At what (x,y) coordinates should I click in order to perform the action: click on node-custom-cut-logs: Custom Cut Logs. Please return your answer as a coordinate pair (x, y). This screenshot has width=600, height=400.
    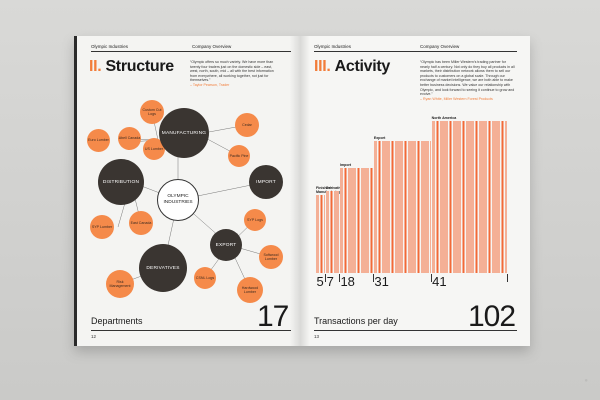
    Looking at the image, I should click on (152, 112).